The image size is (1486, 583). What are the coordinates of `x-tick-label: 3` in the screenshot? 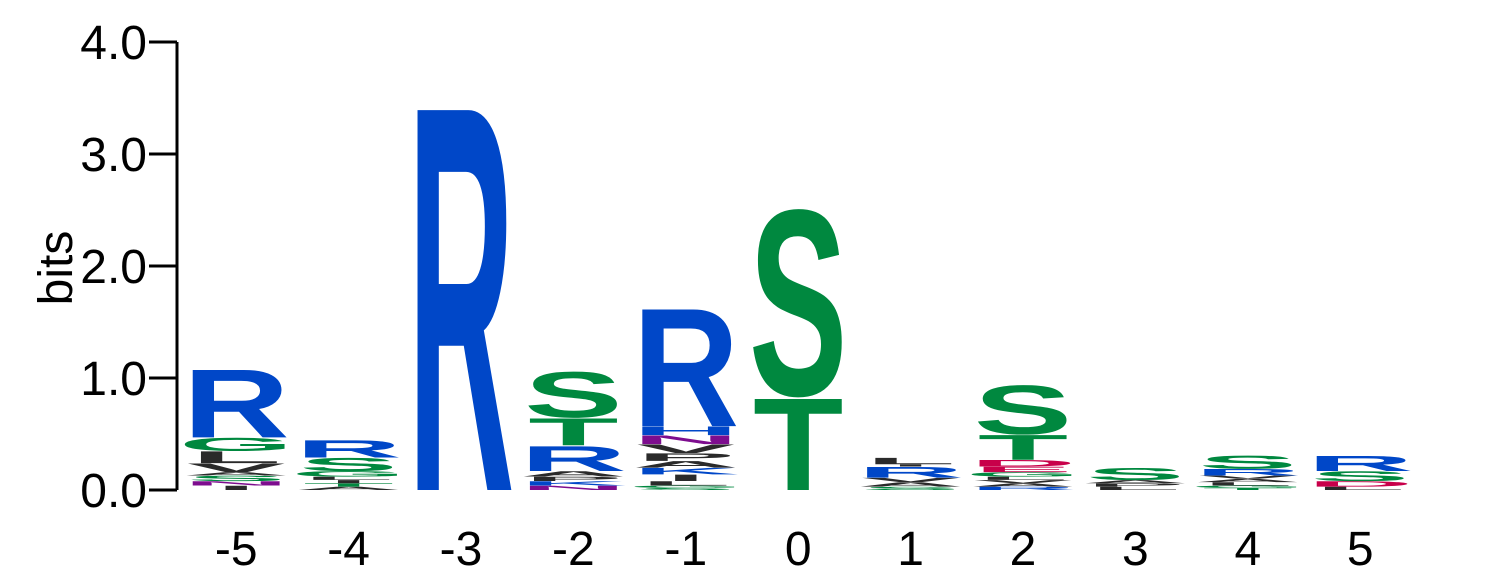 It's located at (1135, 549).